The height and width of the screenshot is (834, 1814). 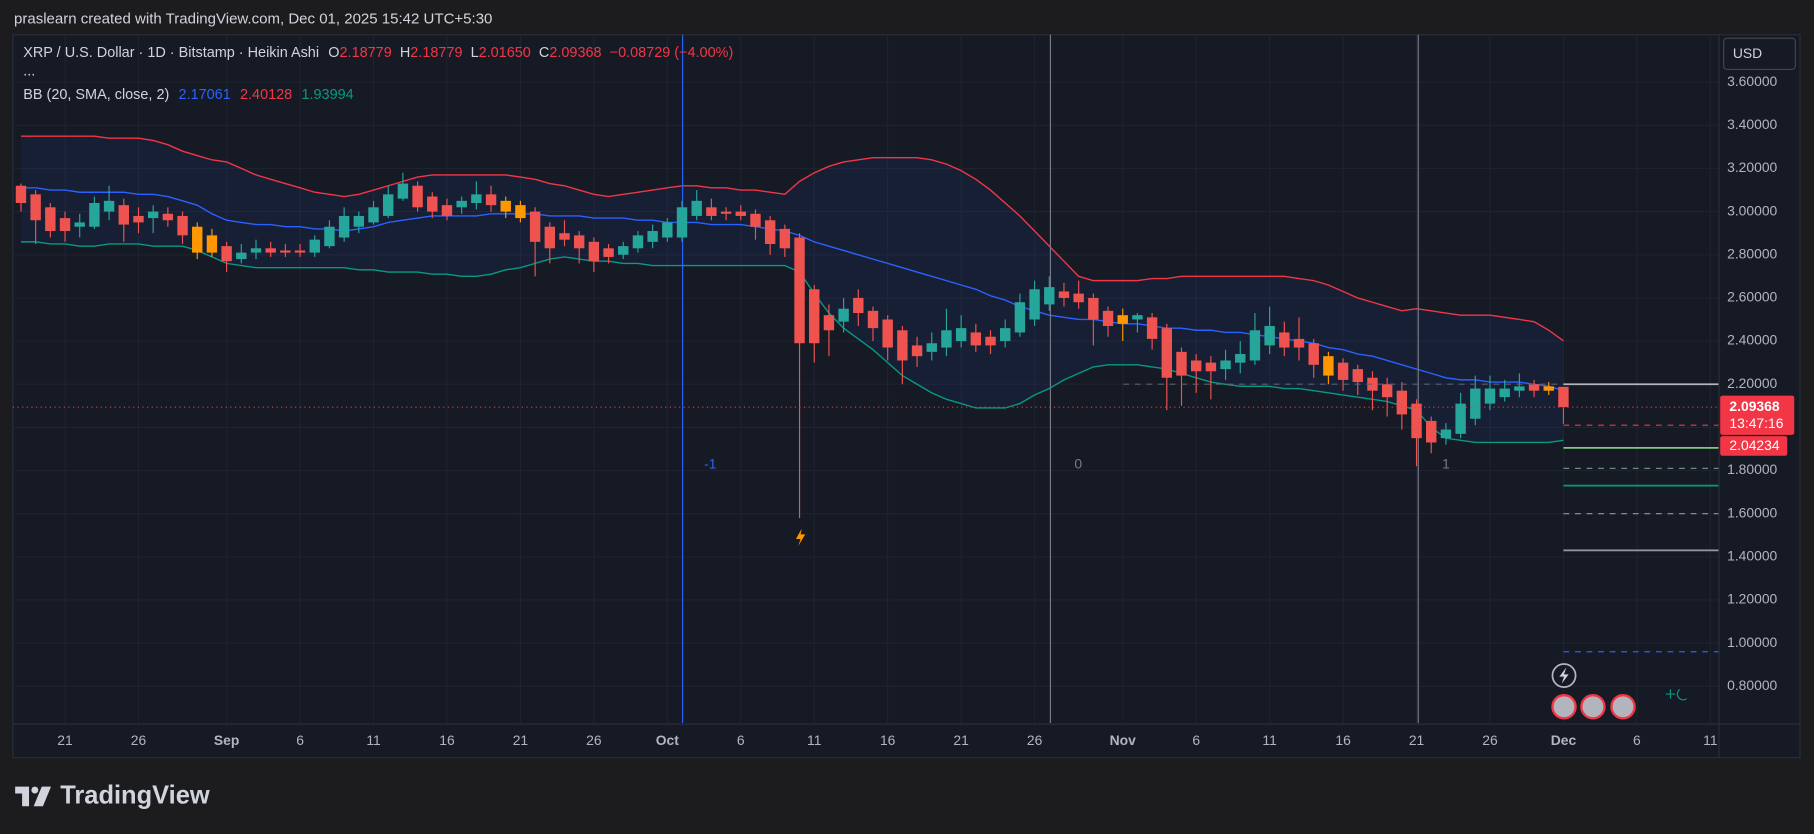 What do you see at coordinates (1752, 555) in the screenshot?
I see `y-tick-label: 1.40000` at bounding box center [1752, 555].